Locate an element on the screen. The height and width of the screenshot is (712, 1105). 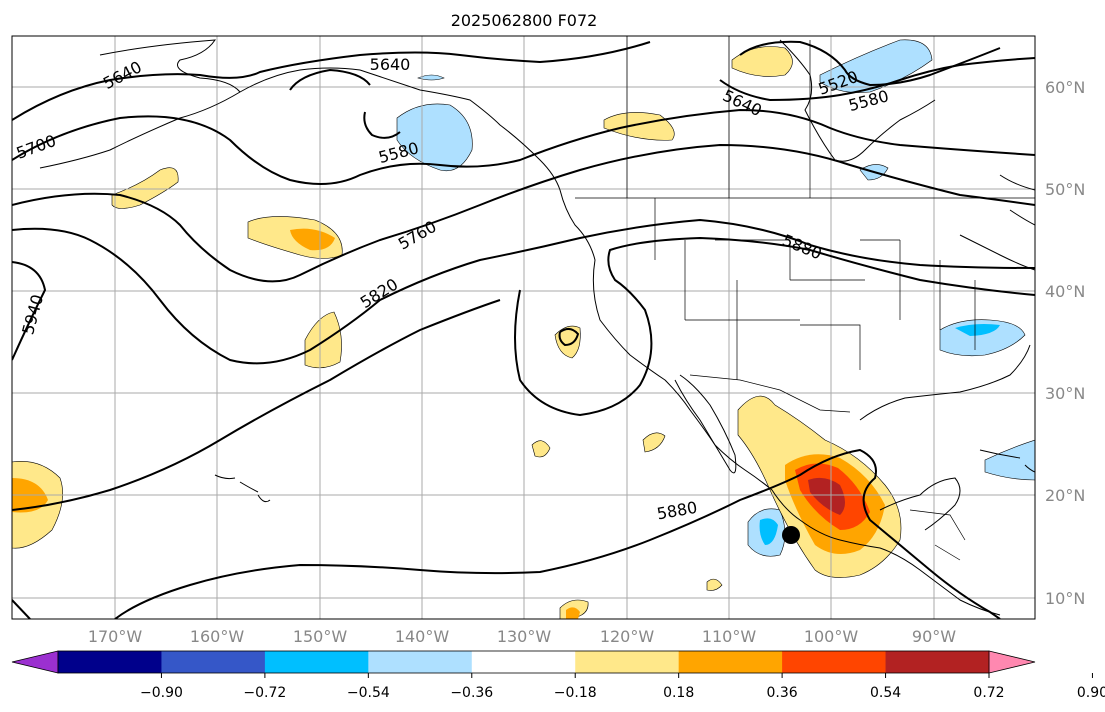
shading-gulf-alaska-low is located at coordinates (434, 137).